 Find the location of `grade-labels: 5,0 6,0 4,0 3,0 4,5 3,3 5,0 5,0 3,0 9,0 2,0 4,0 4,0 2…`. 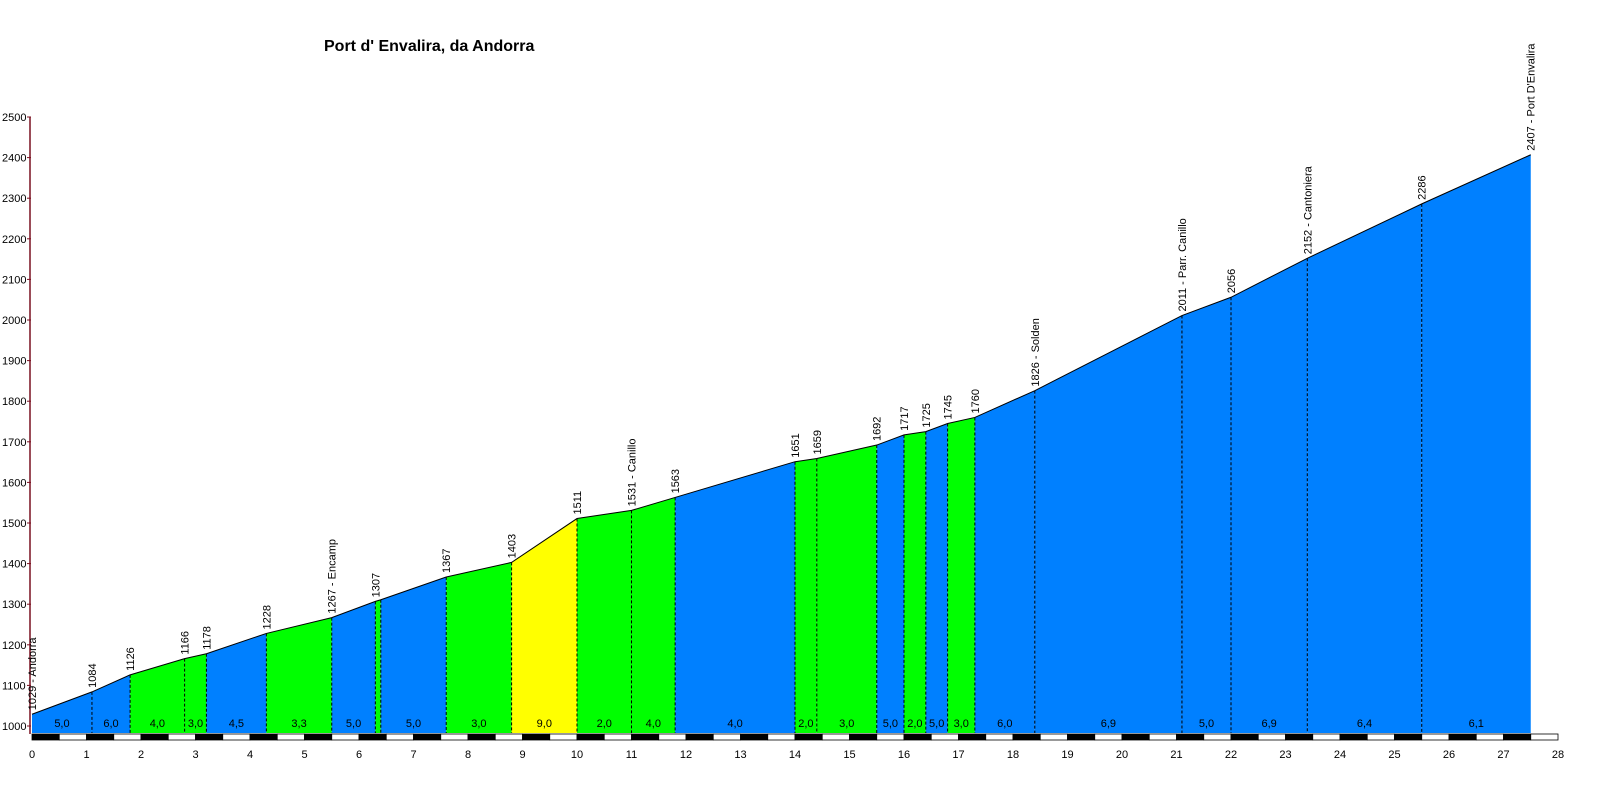

grade-labels: 5,0 6,0 4,0 3,0 4,5 3,3 5,0 5,0 3,0 9,0 2,0 4,0 4,0 2… is located at coordinates (769, 724).